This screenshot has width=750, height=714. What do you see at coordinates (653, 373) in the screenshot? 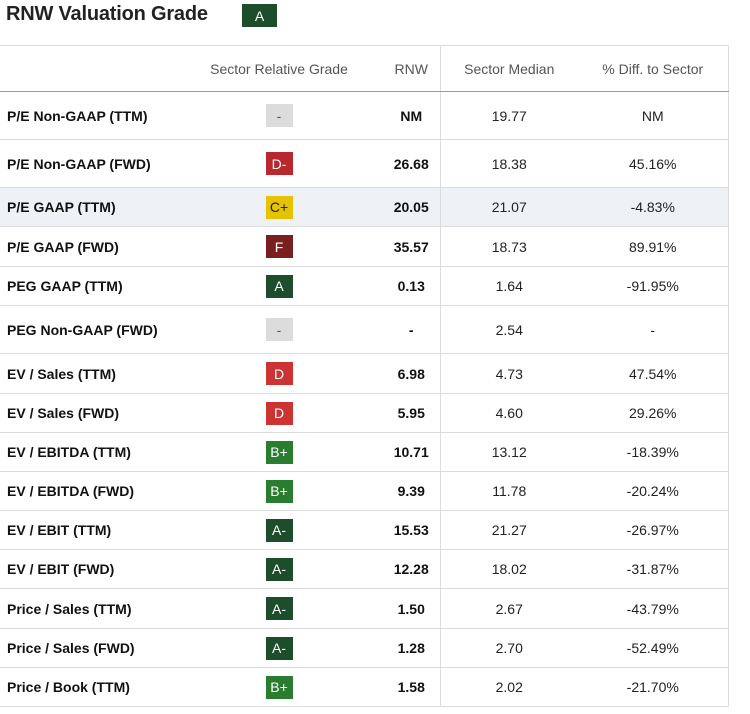
I see `diff-to-sector-value: 47.54%` at bounding box center [653, 373].